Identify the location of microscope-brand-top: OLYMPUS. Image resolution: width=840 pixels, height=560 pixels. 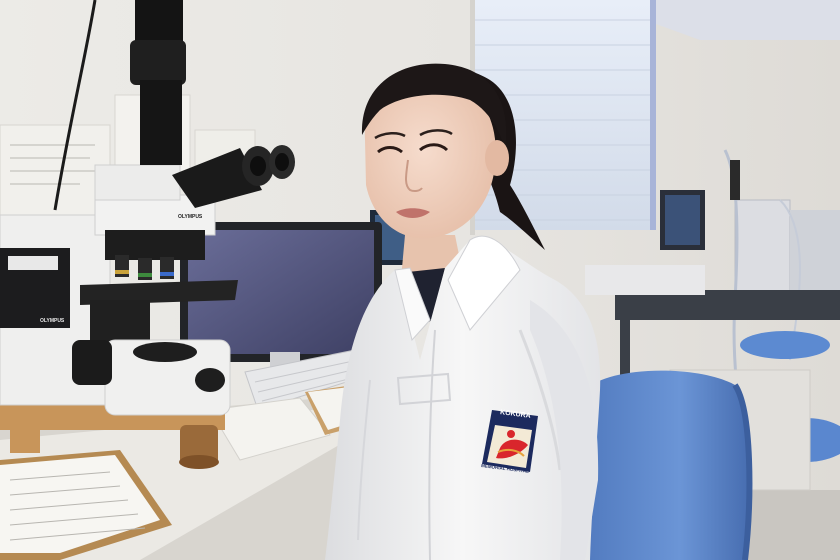
(190, 217).